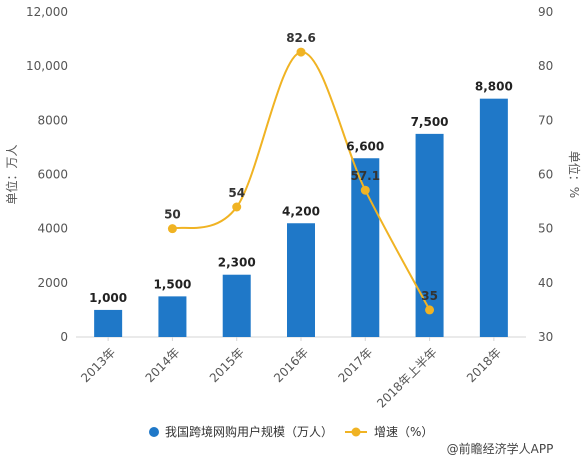 The image size is (581, 465). I want to click on right-y-axis-label: 单位：%, so click(574, 174).